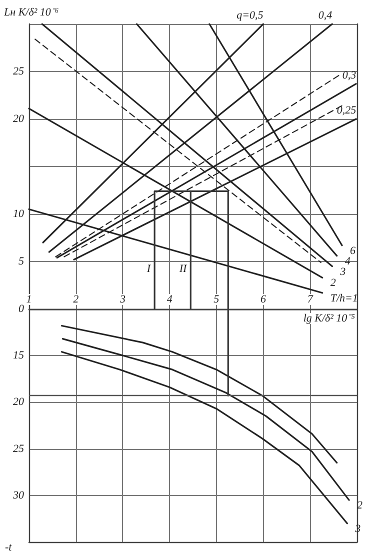 This screenshot has height=553, width=373. I want to click on series-label: T/h=1, so click(344, 298).